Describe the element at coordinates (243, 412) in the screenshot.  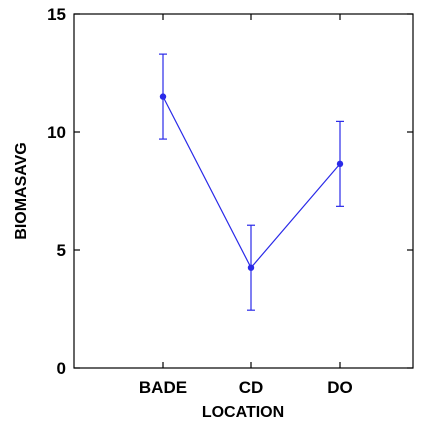
I see `x-axis-label: LOCATION` at that location.